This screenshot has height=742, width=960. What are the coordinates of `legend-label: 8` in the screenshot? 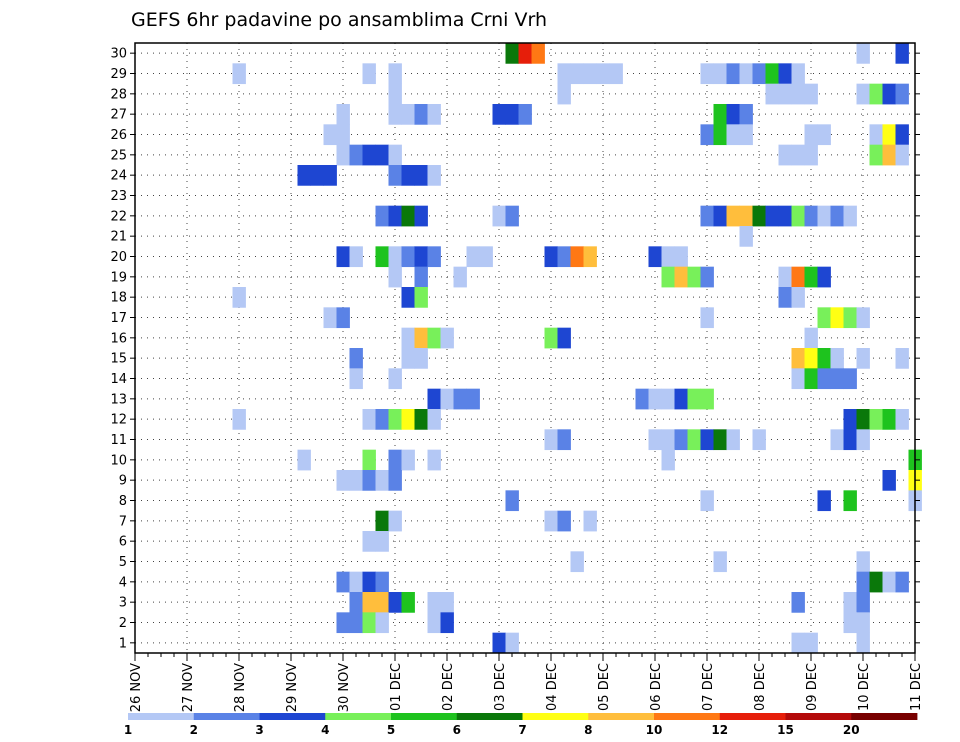 It's located at (588, 730).